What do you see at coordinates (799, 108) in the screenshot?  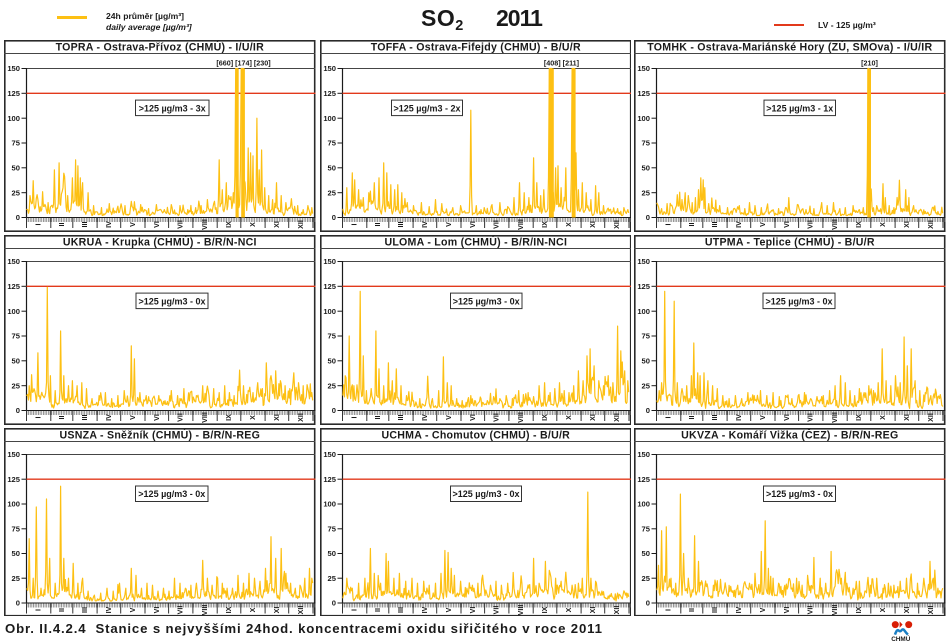 I see `svg-text: >125 µg/m3 - 1x` at bounding box center [799, 108].